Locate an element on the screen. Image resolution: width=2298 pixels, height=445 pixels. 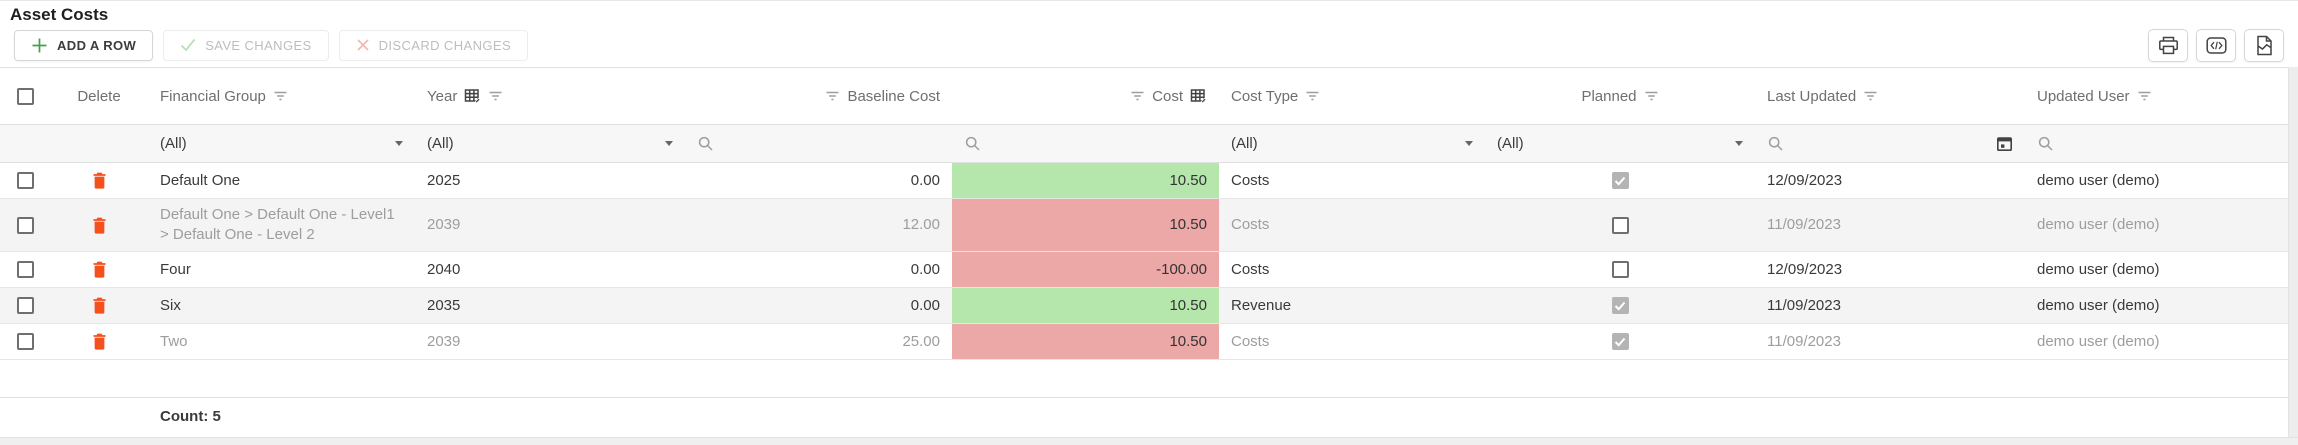
calendar-icon is located at coordinates (2004, 143).